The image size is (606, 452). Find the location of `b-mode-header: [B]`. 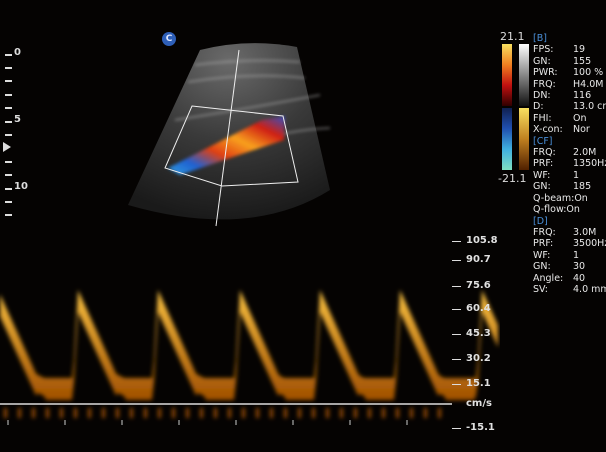

b-mode-header: [B] is located at coordinates (540, 38).